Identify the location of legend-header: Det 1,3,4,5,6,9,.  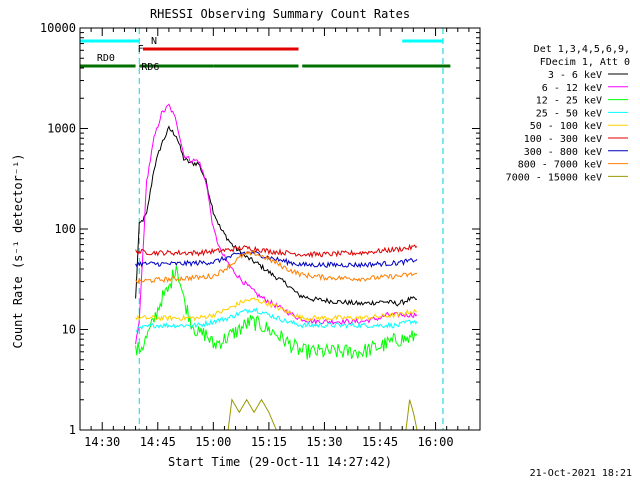
(582, 49).